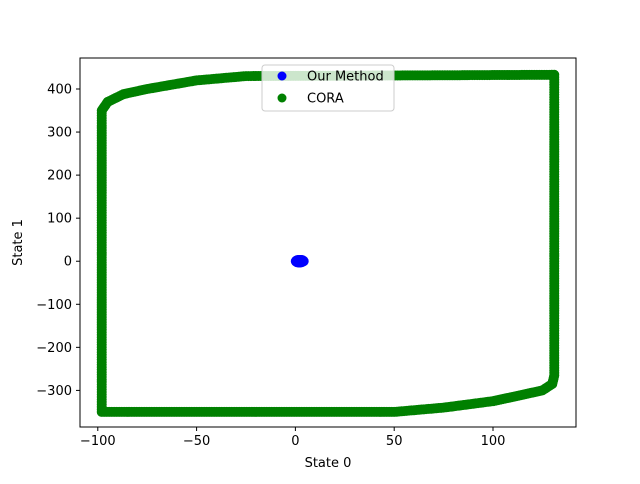  I want to click on legend-box, so click(328, 88).